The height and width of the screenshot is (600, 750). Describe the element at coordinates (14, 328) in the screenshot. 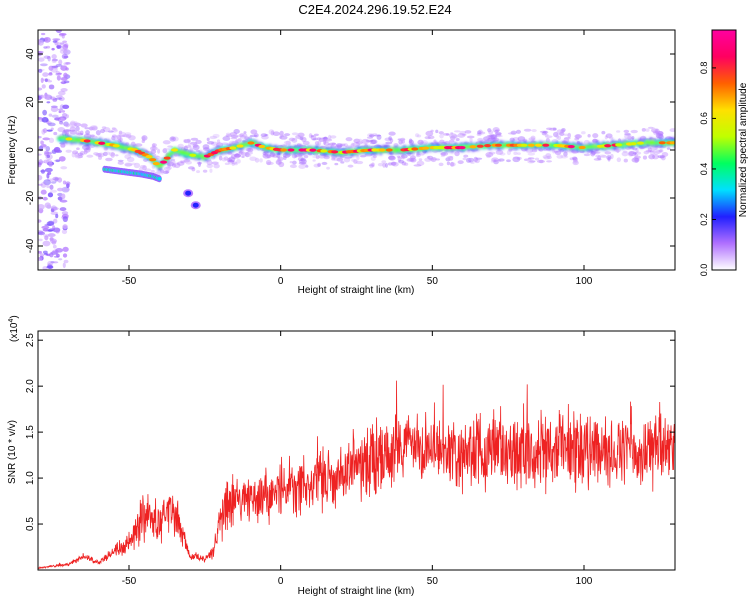

I see `snr-y-multiplier: (x104)` at that location.